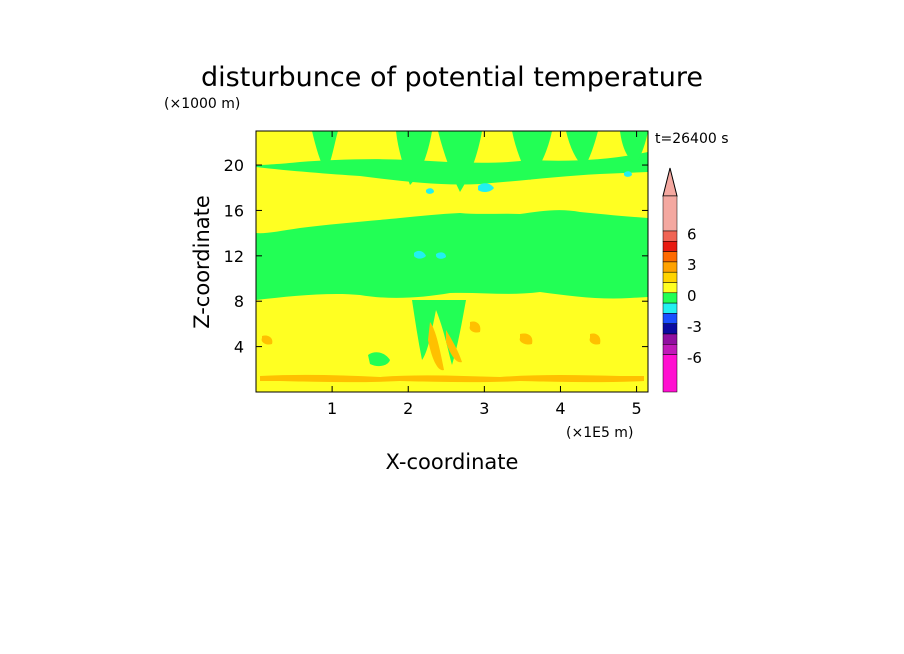 The image size is (904, 654). What do you see at coordinates (332, 408) in the screenshot?
I see `x-tick-label-0: 1` at bounding box center [332, 408].